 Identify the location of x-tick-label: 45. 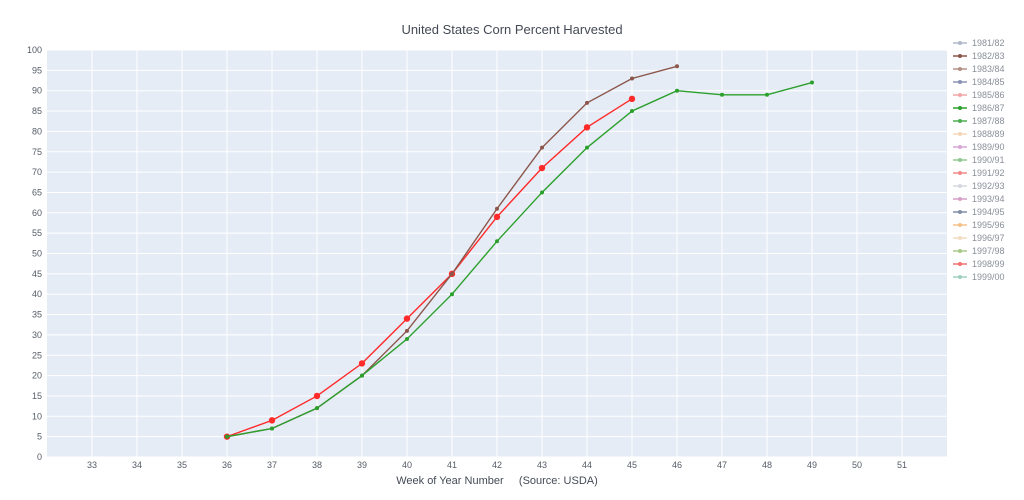
(632, 465).